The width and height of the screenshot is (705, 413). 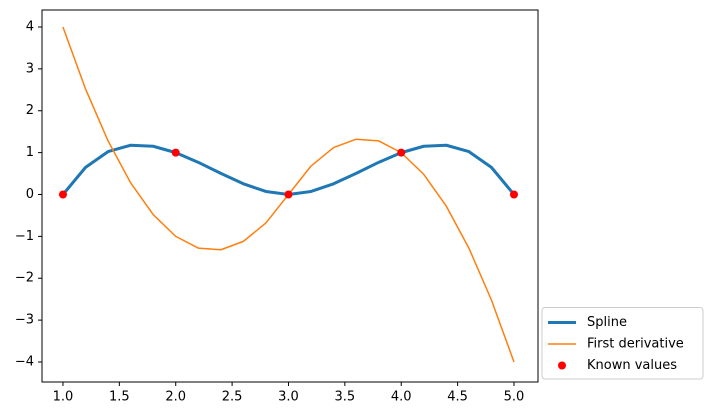 I want to click on line-series, so click(x=288, y=169).